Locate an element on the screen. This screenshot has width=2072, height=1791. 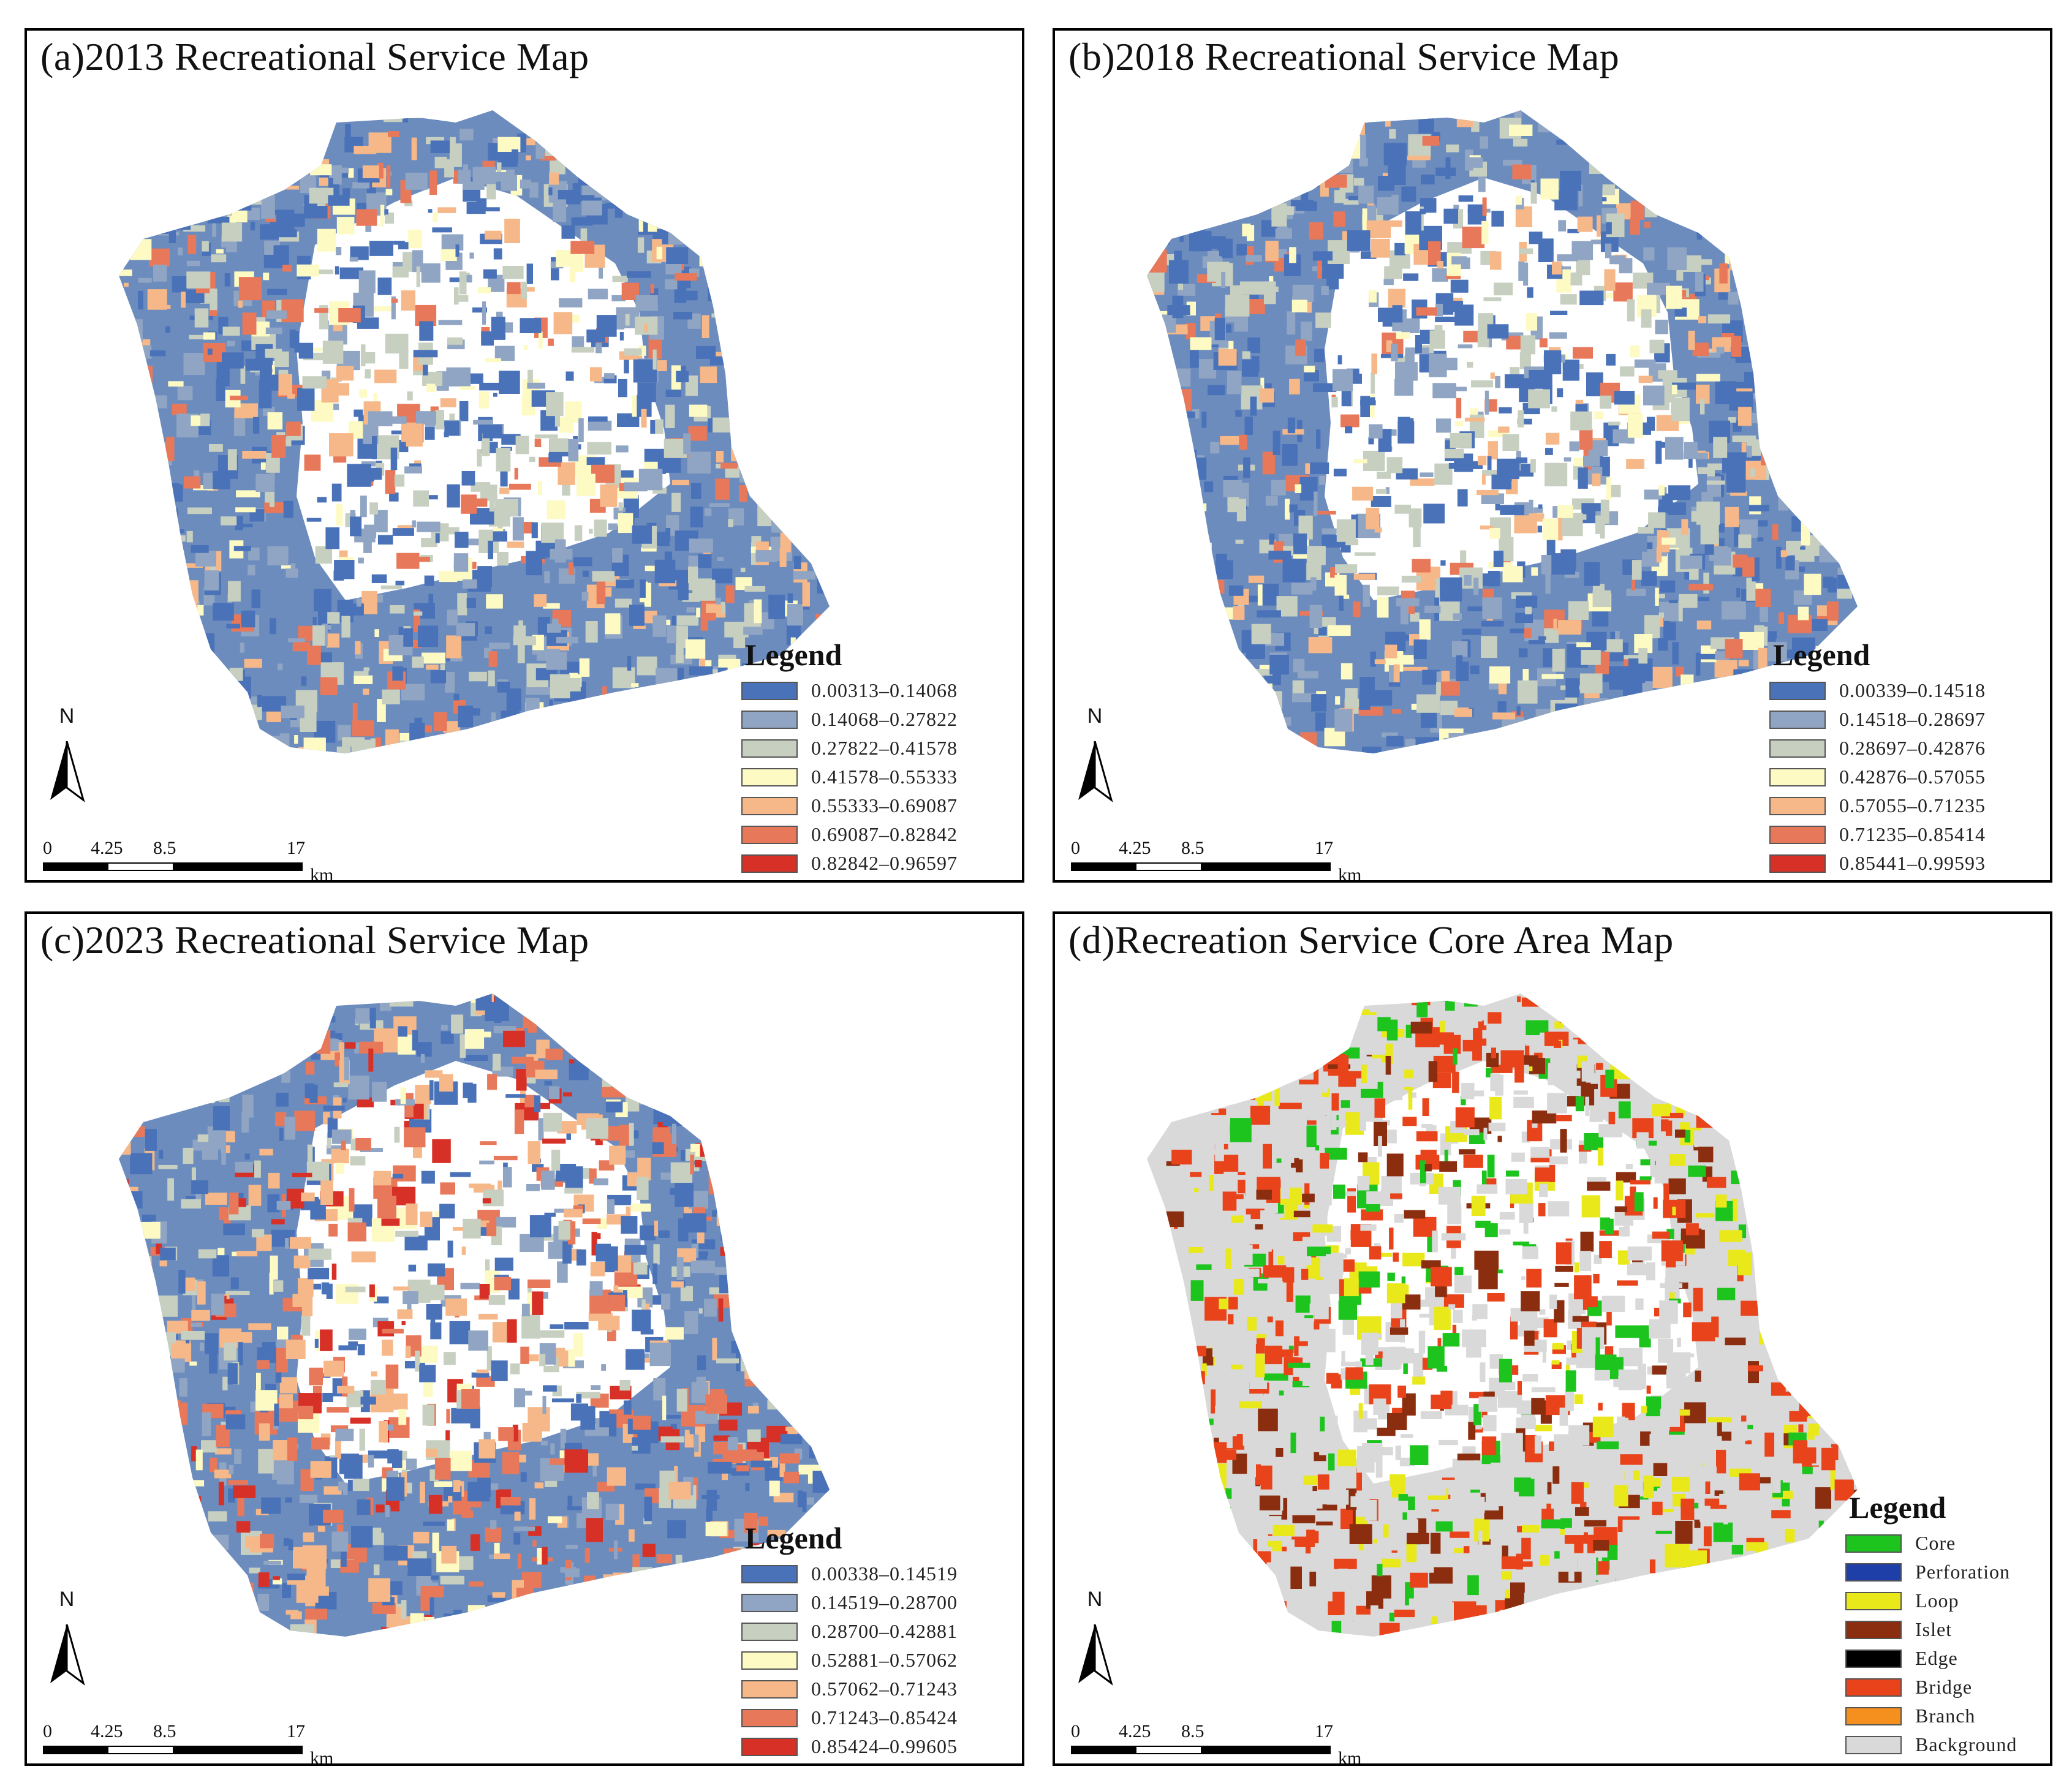
legend-item: 0.69087–0.82842 is located at coordinates (849, 835).